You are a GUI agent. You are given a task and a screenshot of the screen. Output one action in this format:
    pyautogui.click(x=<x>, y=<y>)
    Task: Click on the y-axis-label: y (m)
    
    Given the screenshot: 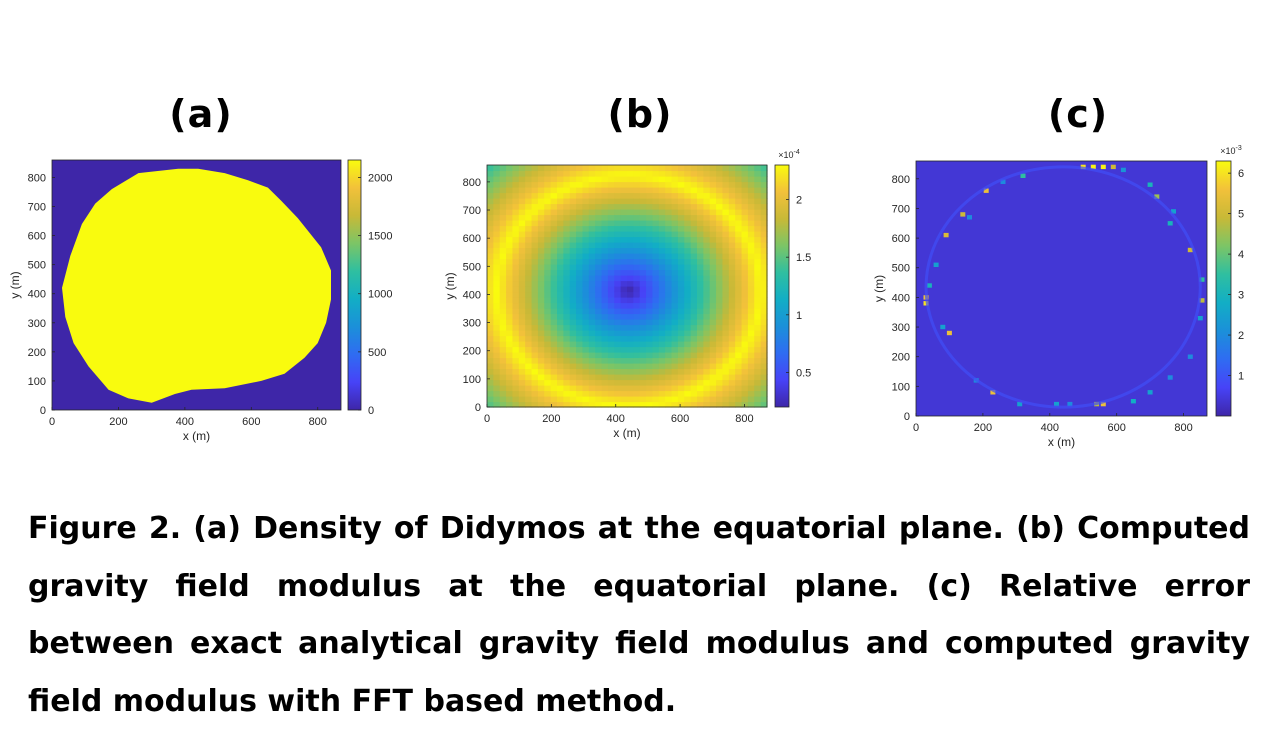 What is the action you would take?
    pyautogui.click(x=15, y=284)
    